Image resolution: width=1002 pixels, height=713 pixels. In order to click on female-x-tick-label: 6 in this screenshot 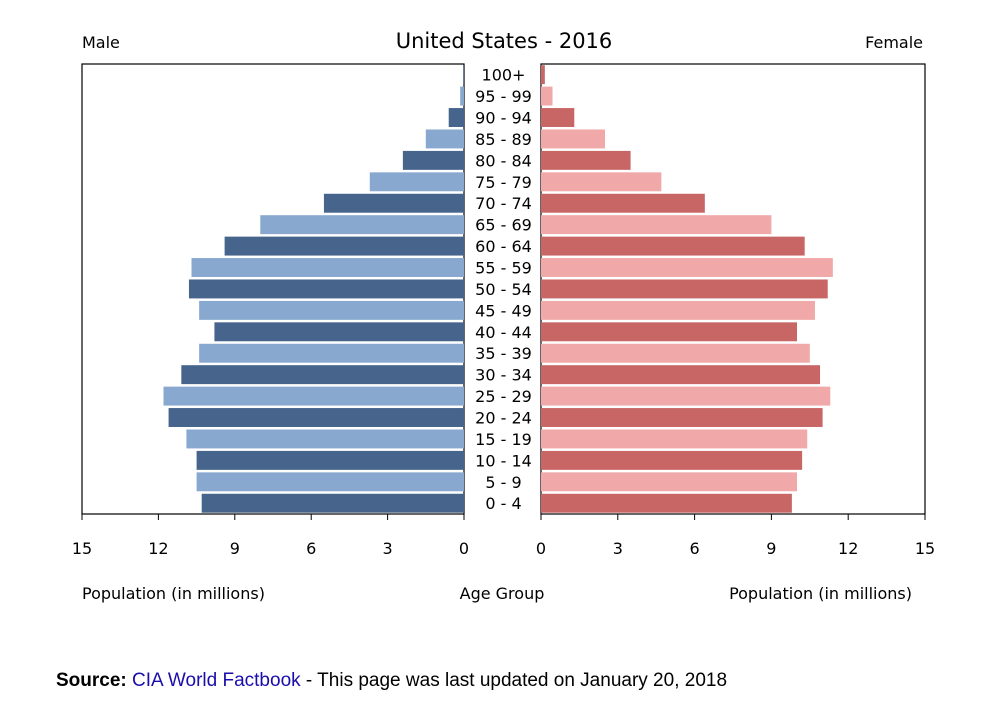, I will do `click(695, 548)`.